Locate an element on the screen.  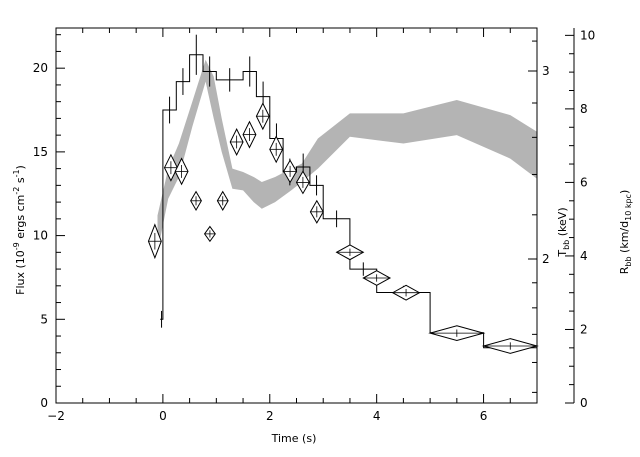
y-axis-title-flux: Flux (10-9 ergs cm-2 s-1) is located at coordinates (19, 230).